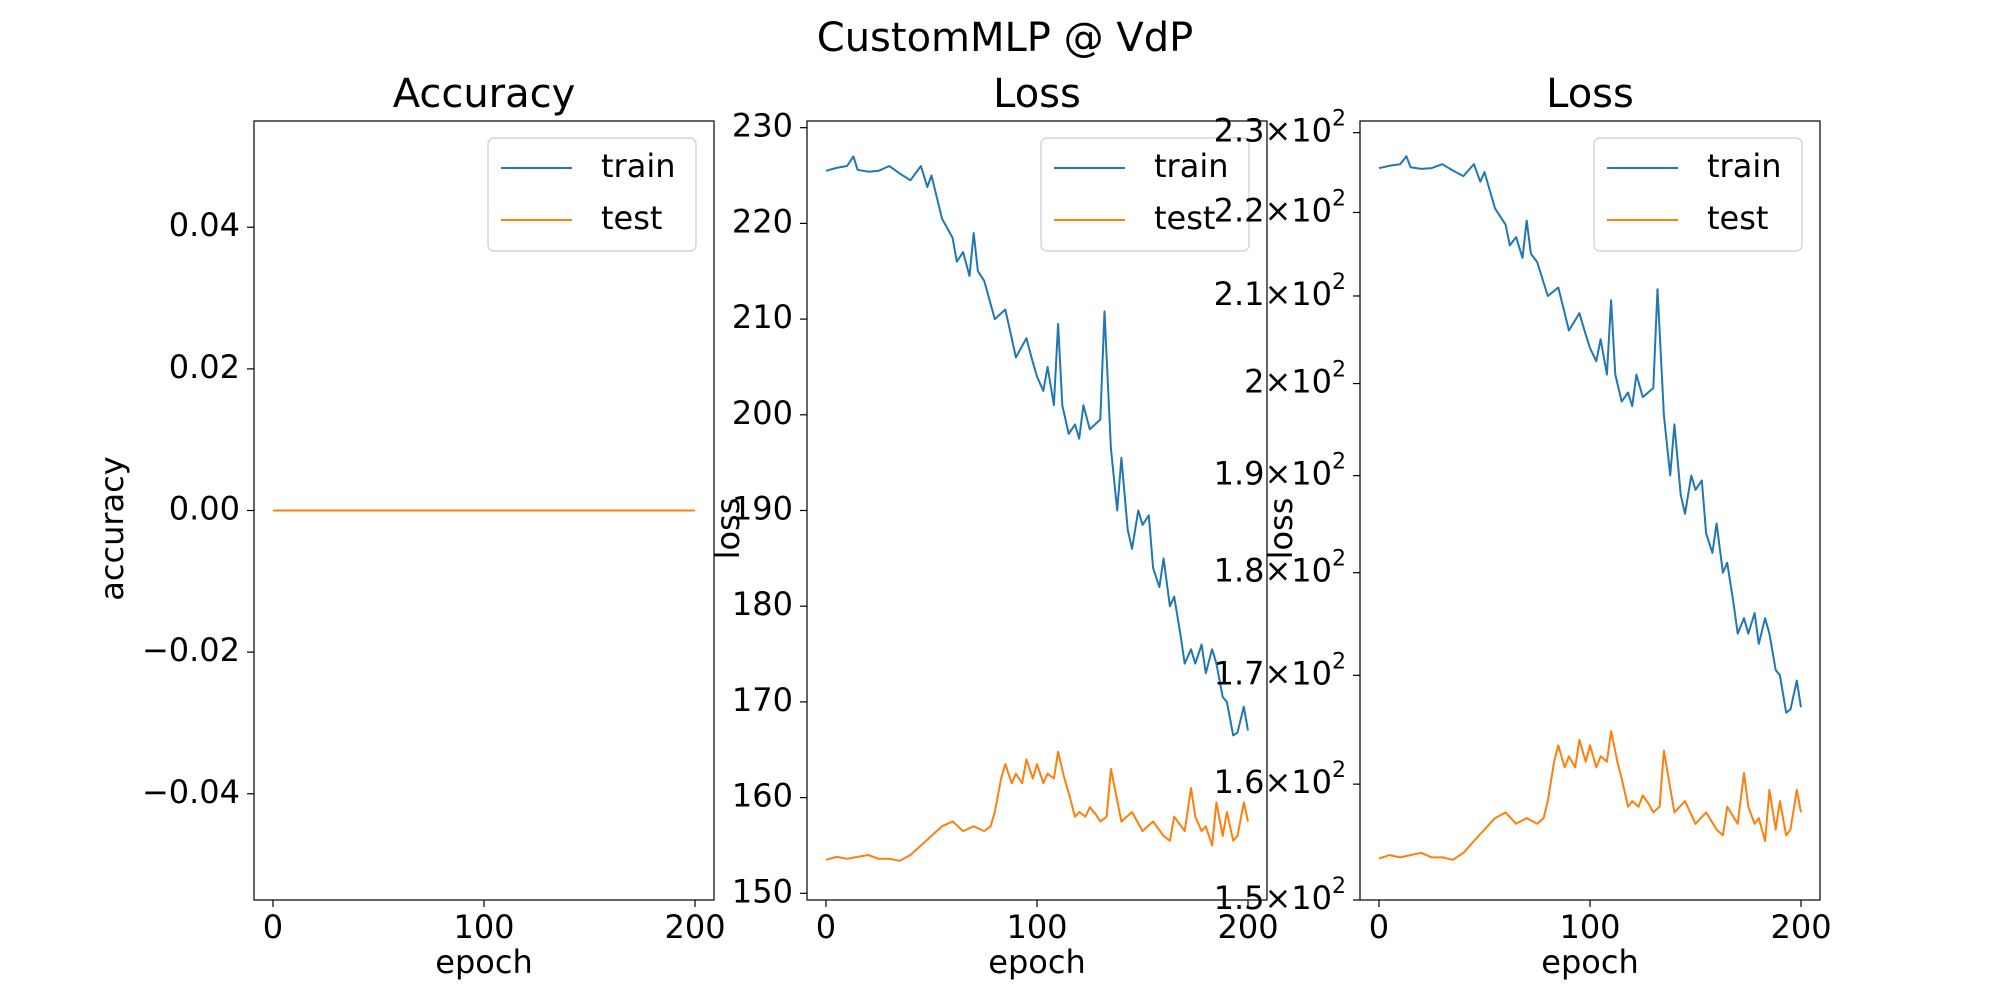 The image size is (2000, 1000). I want to click on y-tick-label: 220, so click(762, 221).